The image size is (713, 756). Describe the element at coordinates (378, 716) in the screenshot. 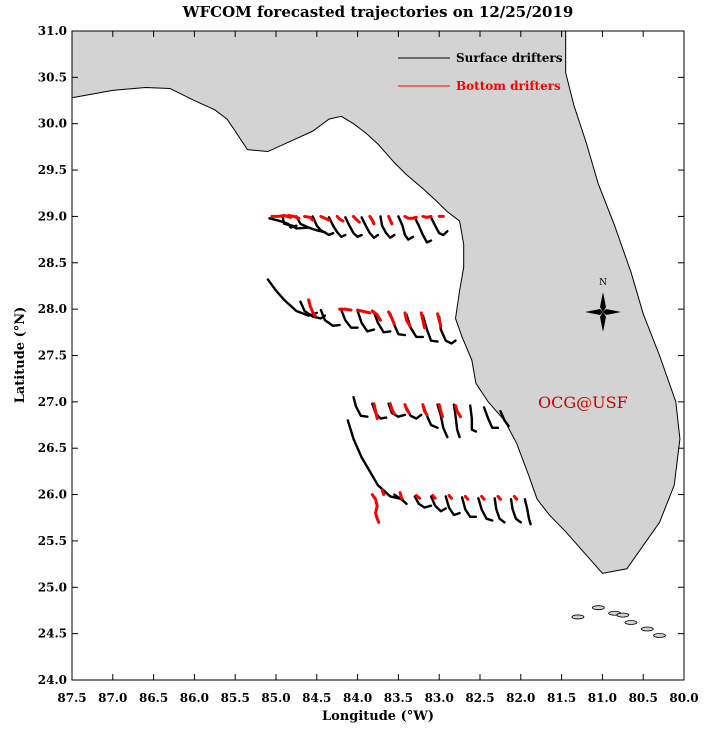

I see `x-axis-label: Longitude (°W)` at that location.